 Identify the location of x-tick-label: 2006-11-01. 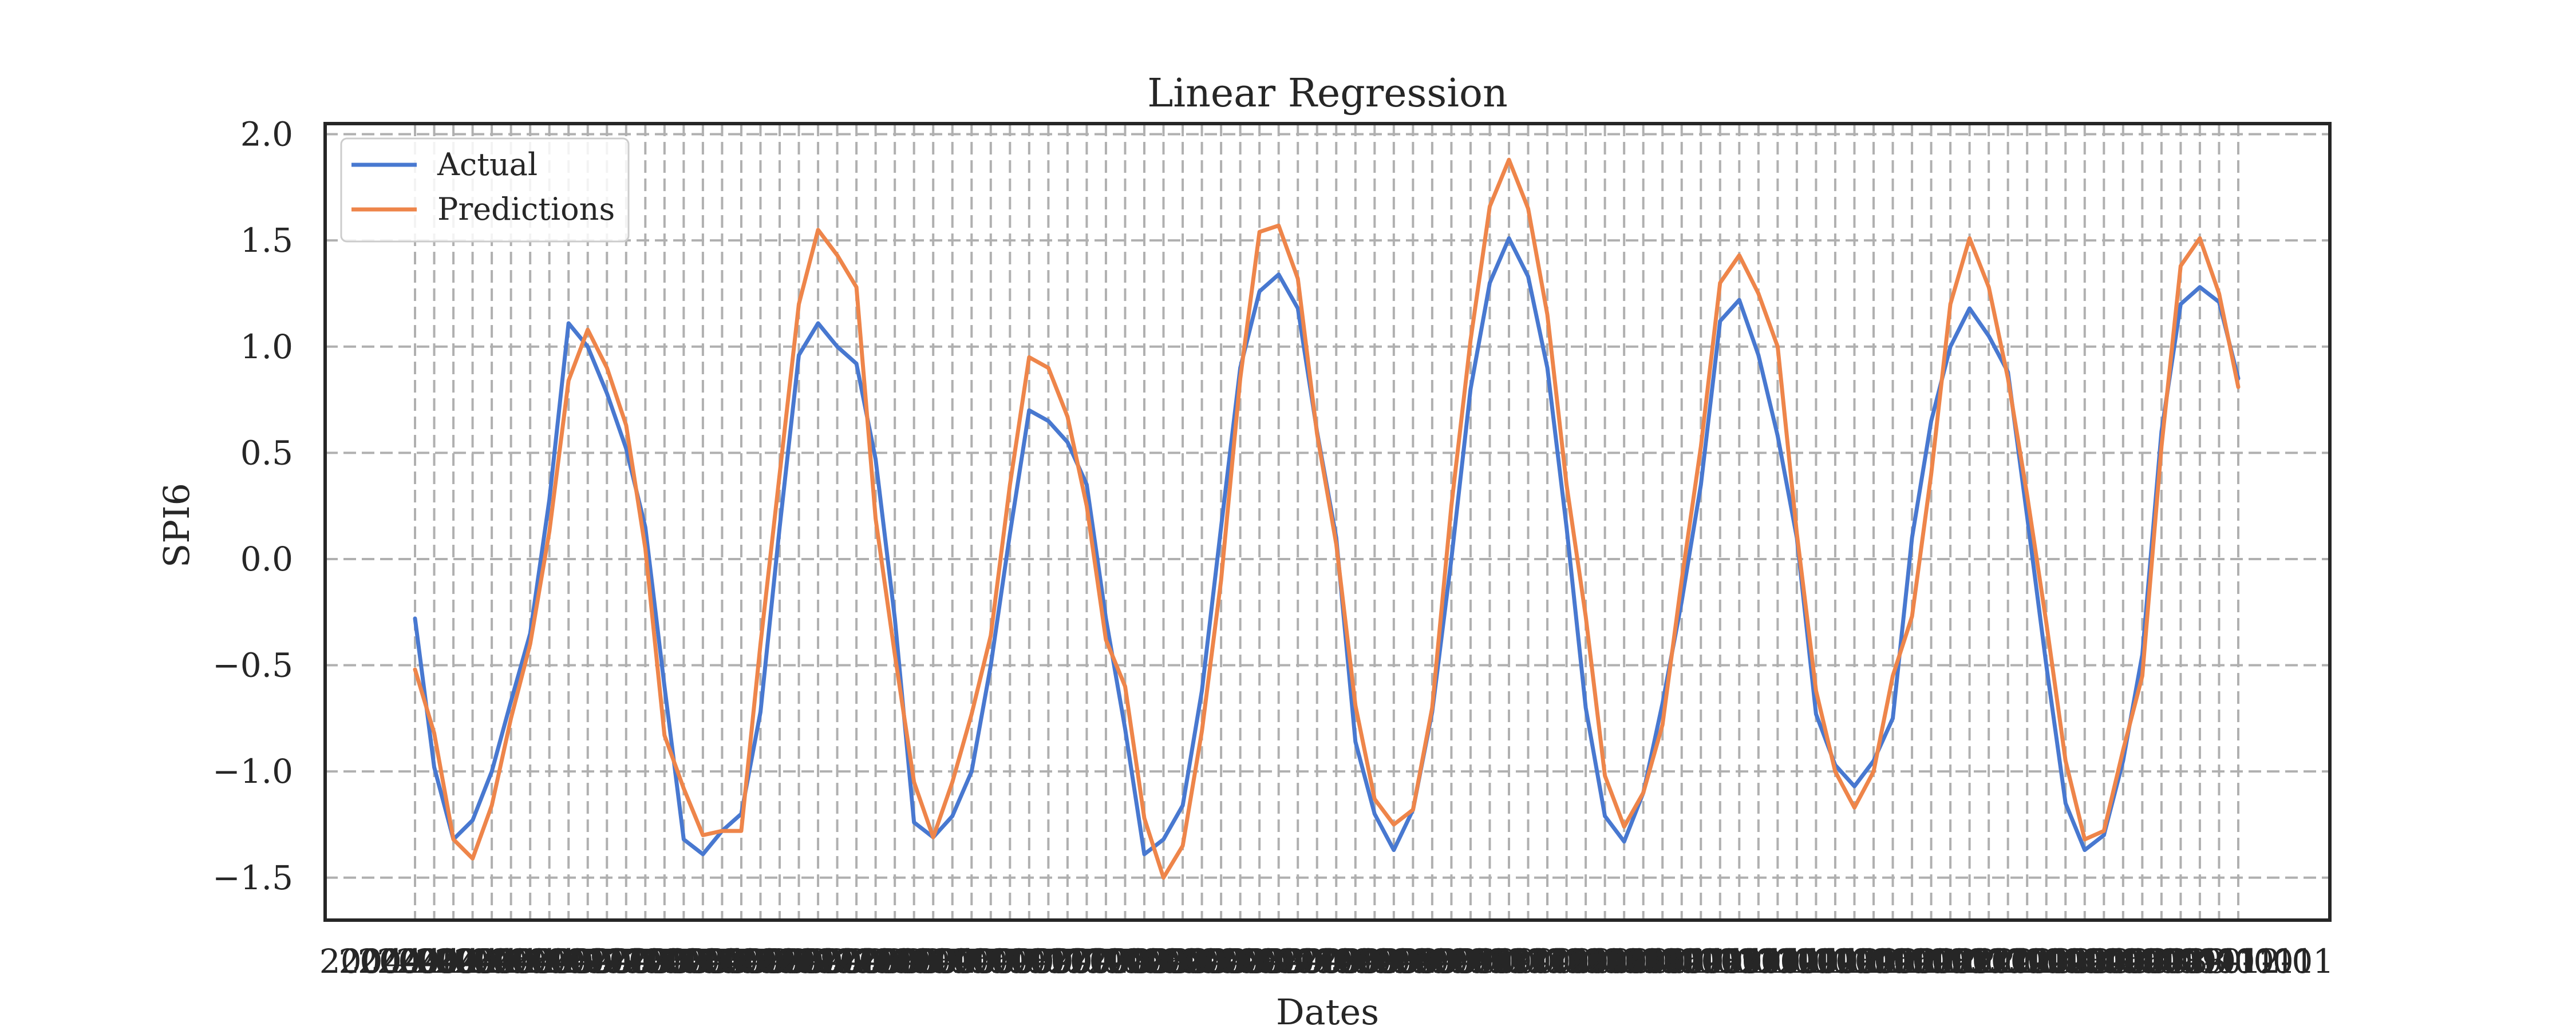
(837, 961).